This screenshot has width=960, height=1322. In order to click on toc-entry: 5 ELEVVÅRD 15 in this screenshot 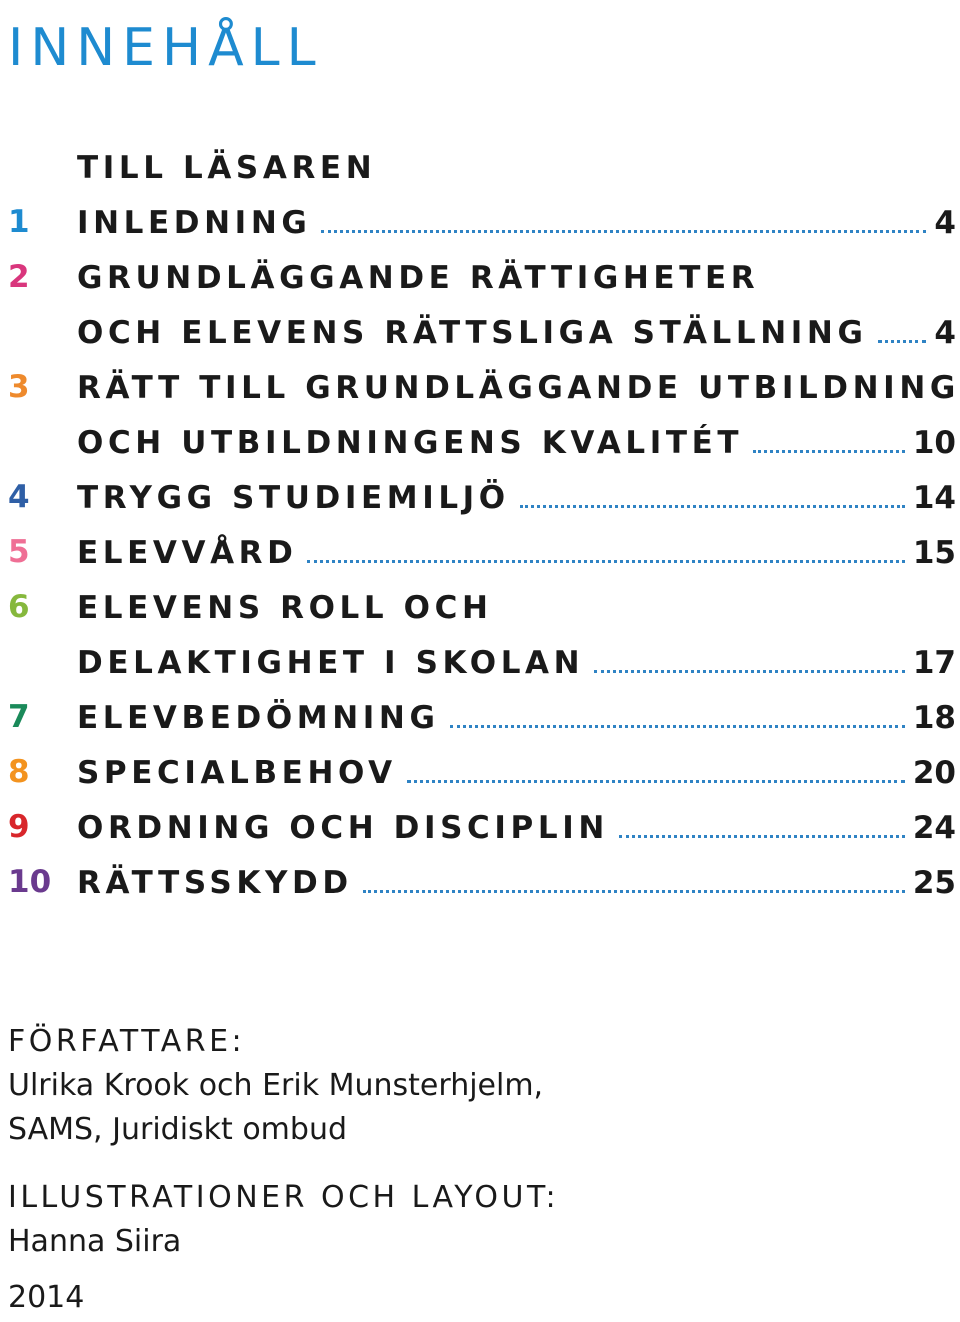, I will do `click(480, 552)`.